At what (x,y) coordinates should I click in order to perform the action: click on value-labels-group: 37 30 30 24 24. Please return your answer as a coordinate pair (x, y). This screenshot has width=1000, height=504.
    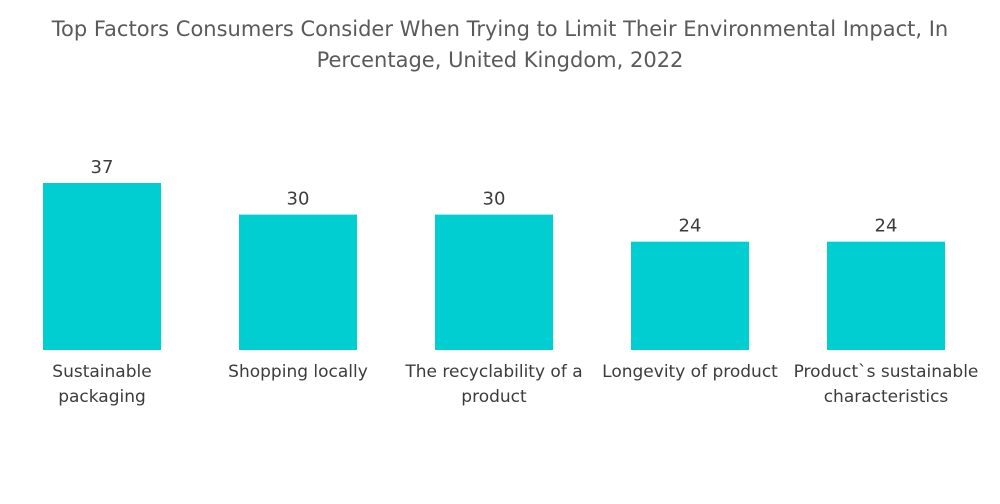
    Looking at the image, I should click on (494, 197).